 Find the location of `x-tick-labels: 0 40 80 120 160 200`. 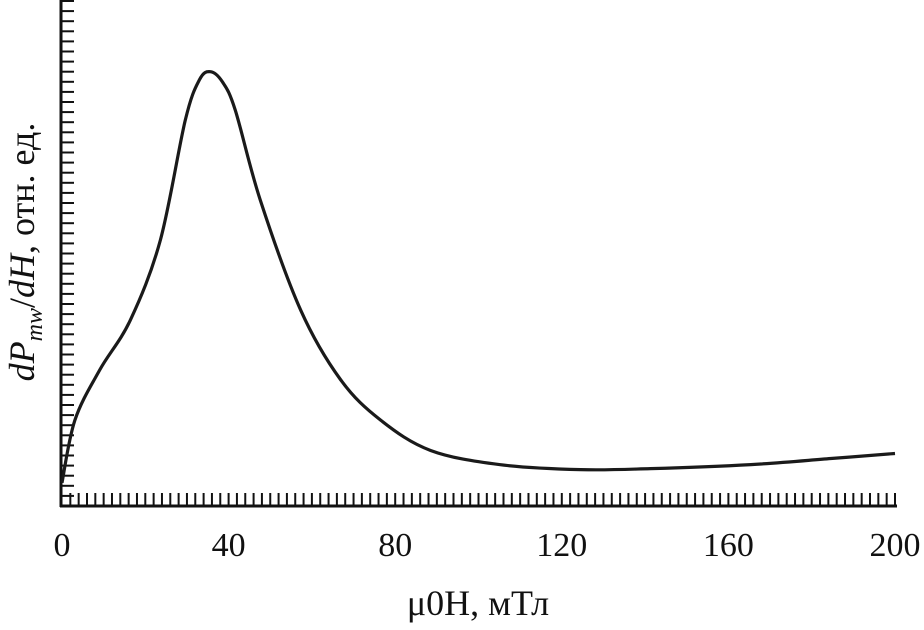

x-tick-labels: 0 40 80 120 160 200 is located at coordinates (487, 545).